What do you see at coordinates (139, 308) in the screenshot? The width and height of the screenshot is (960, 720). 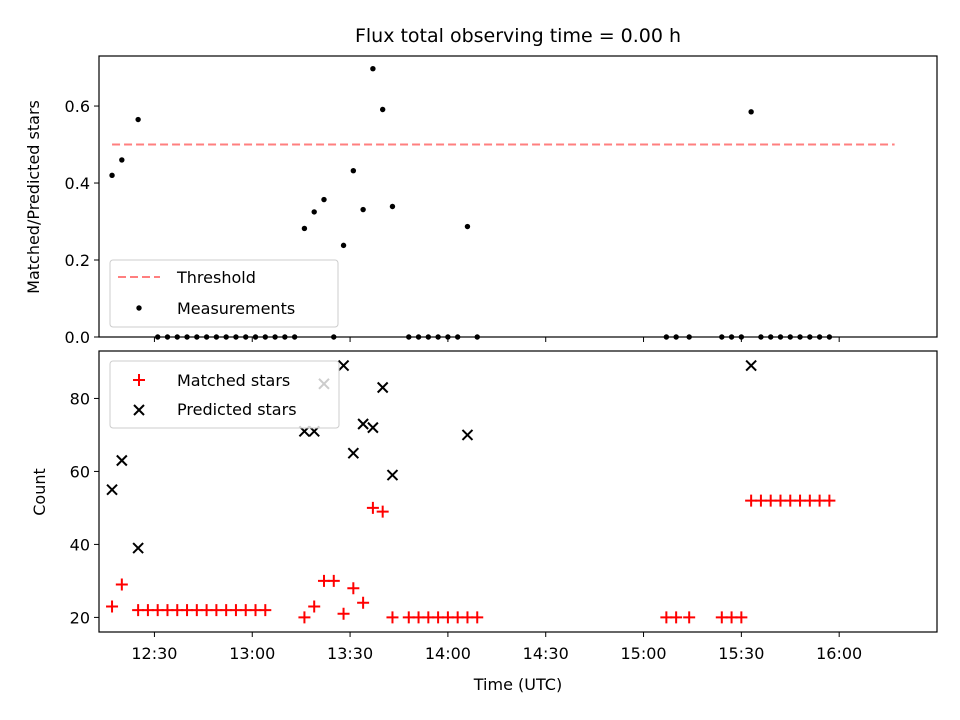 I see `legend-measurements-swatch` at bounding box center [139, 308].